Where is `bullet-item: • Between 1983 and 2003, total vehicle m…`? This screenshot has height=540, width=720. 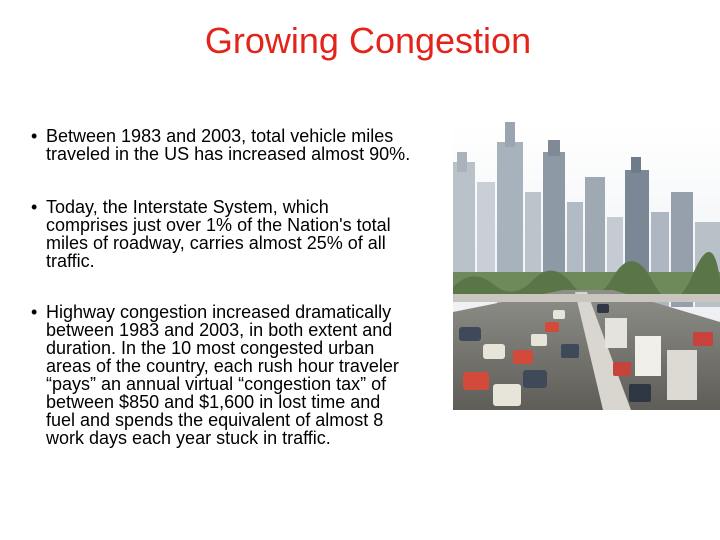 bullet-item: • Between 1983 and 2003, total vehicle m… is located at coordinates (238, 145).